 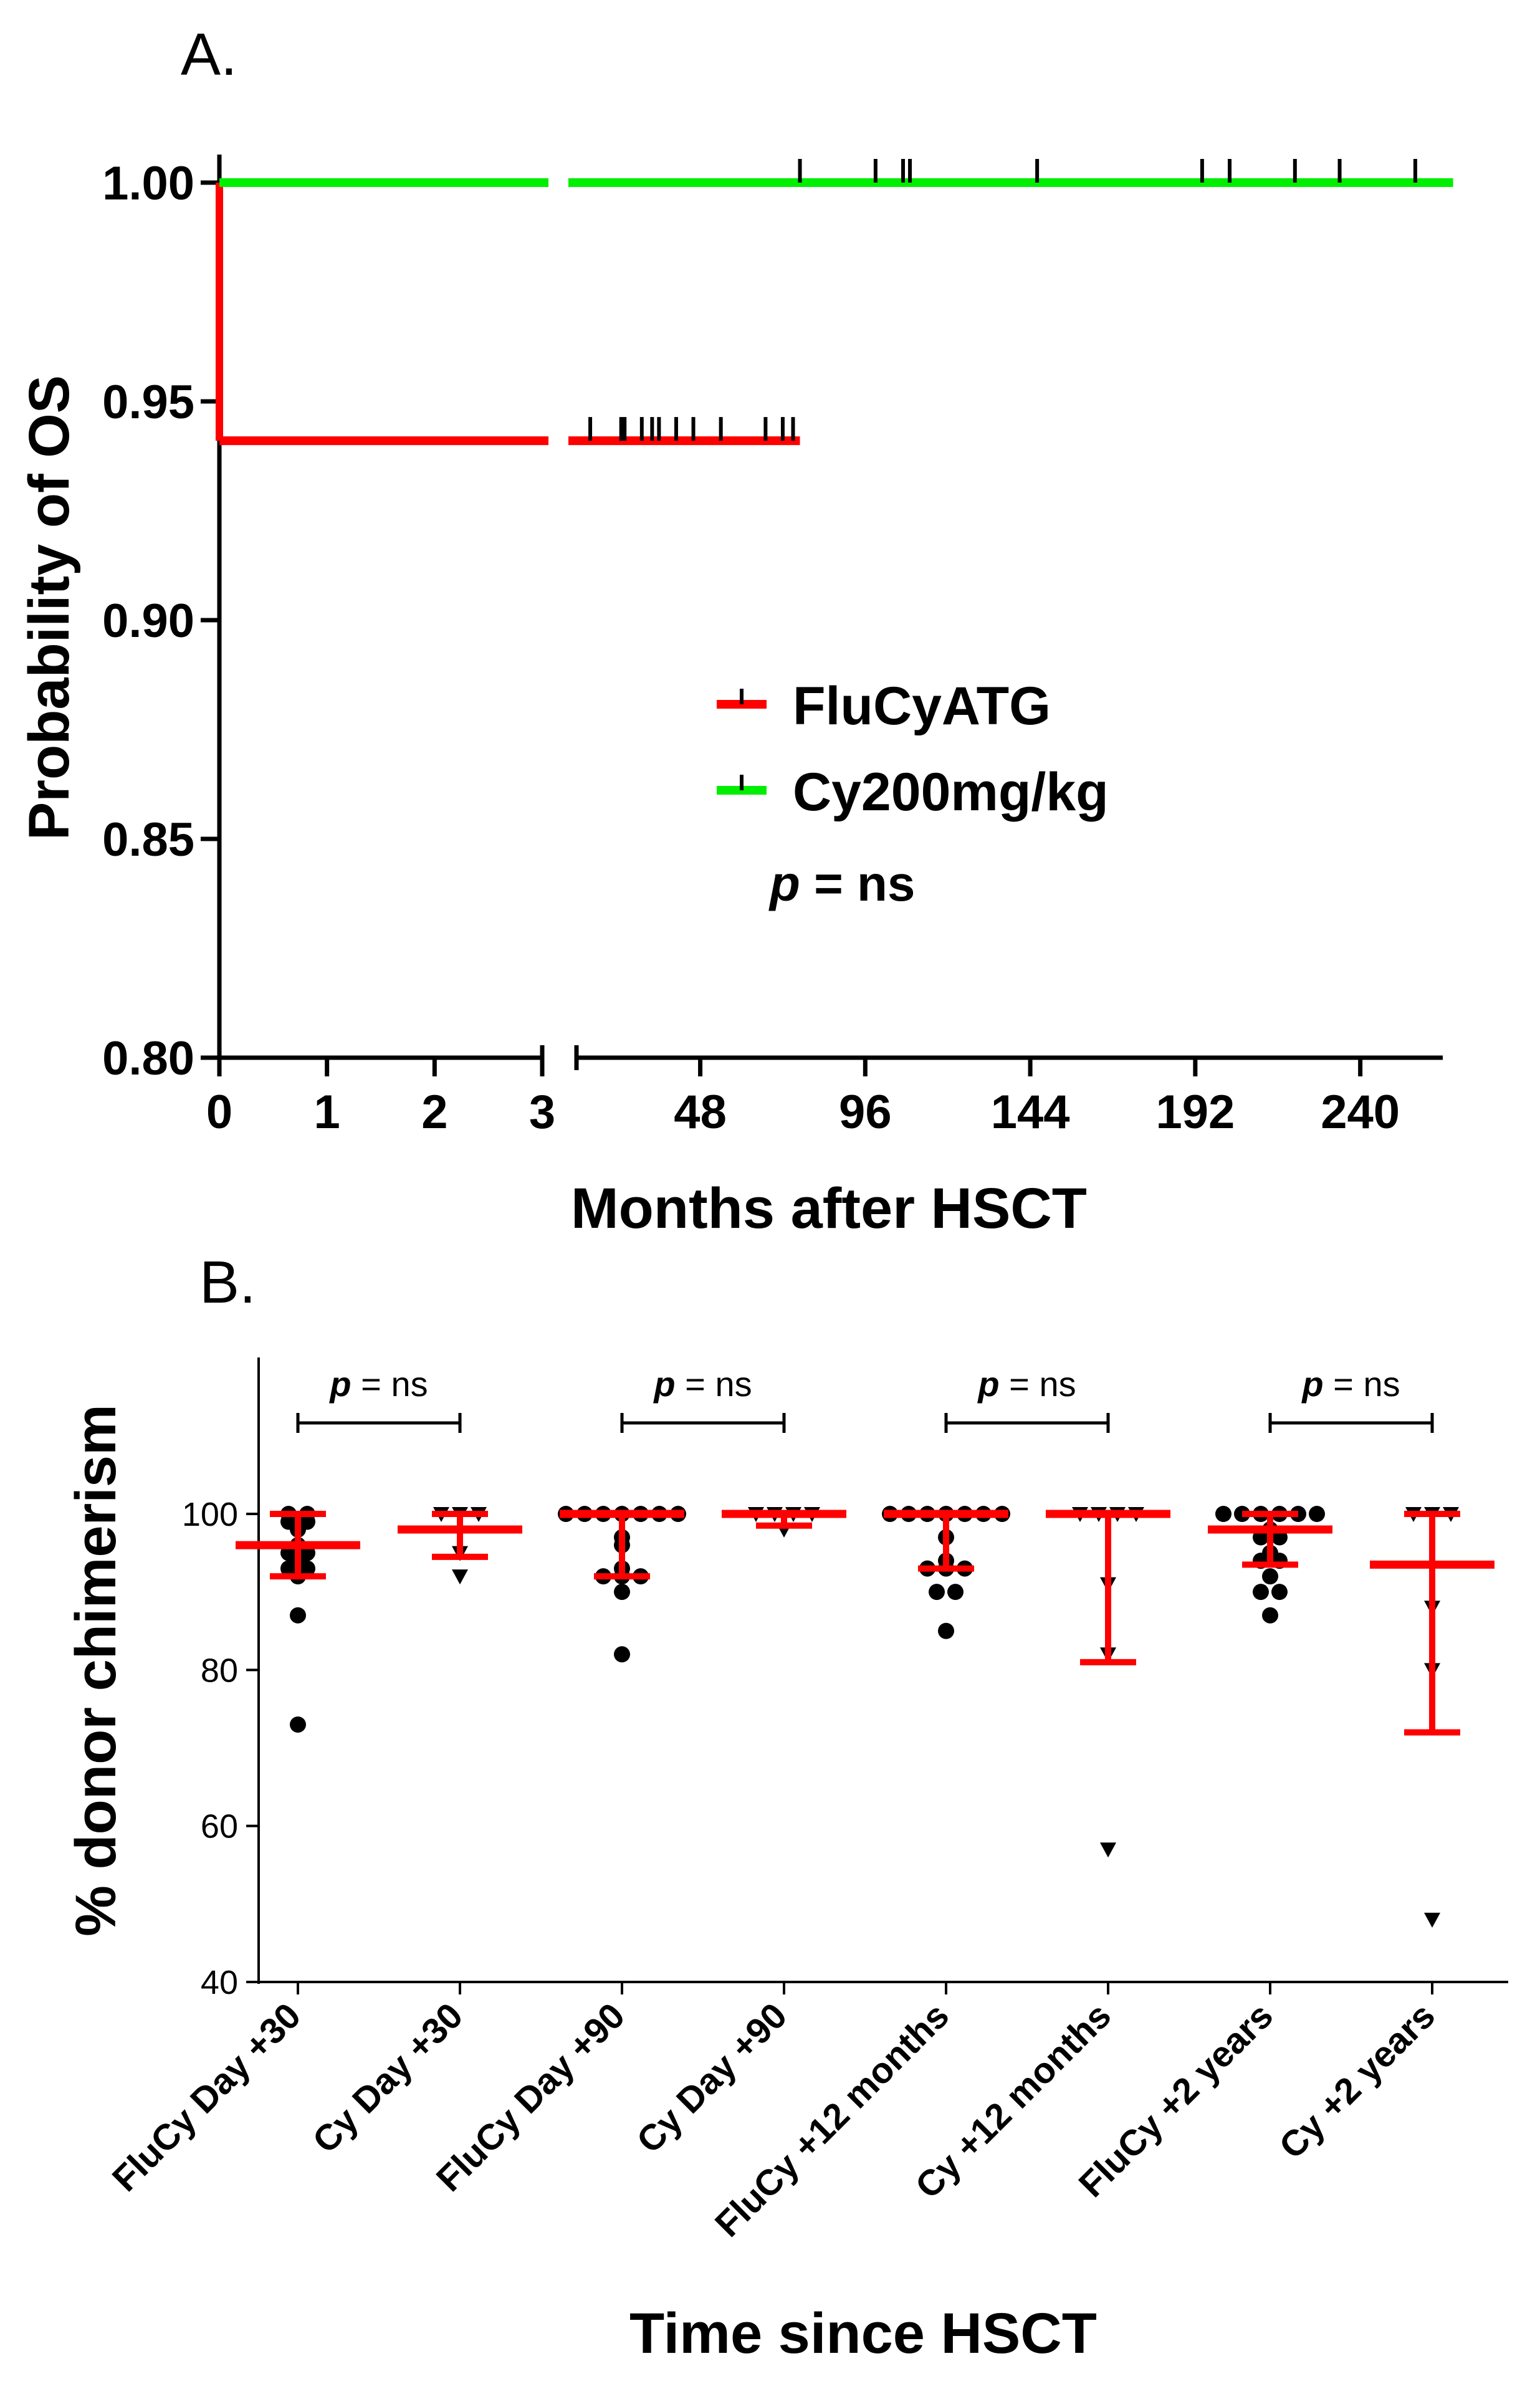 I want to click on panel-b-x-axis-title: Time since HSCT, so click(x=863, y=2333).